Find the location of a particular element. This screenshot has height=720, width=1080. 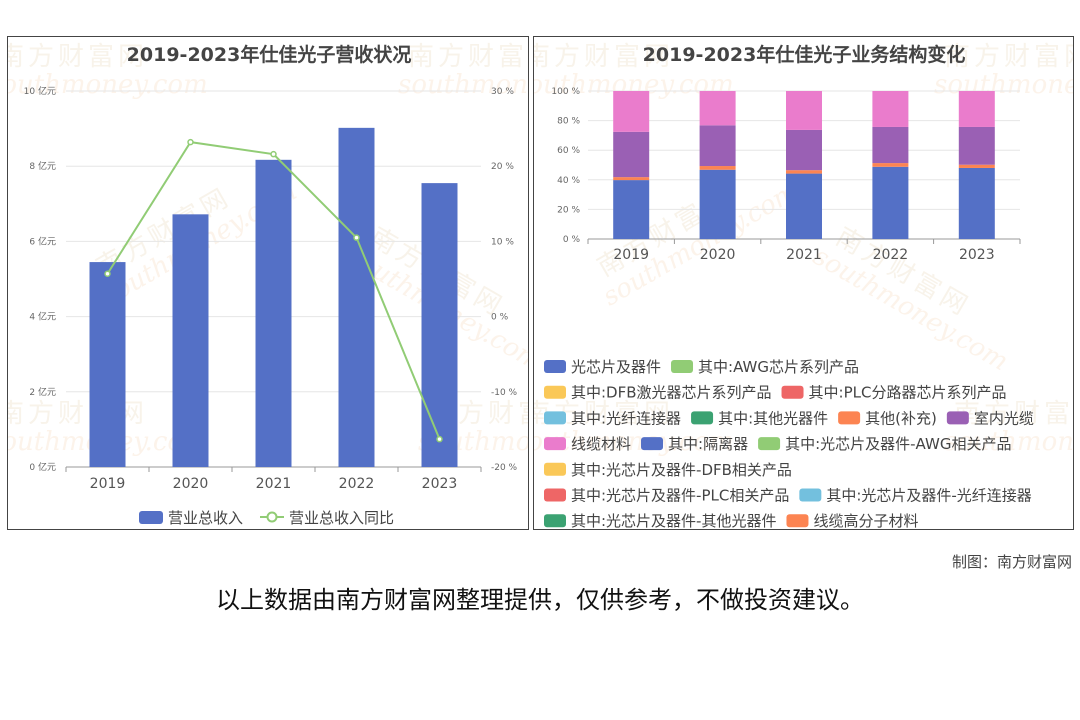

legend-label: 其中:AWG芯片系列产品 is located at coordinates (778, 367).